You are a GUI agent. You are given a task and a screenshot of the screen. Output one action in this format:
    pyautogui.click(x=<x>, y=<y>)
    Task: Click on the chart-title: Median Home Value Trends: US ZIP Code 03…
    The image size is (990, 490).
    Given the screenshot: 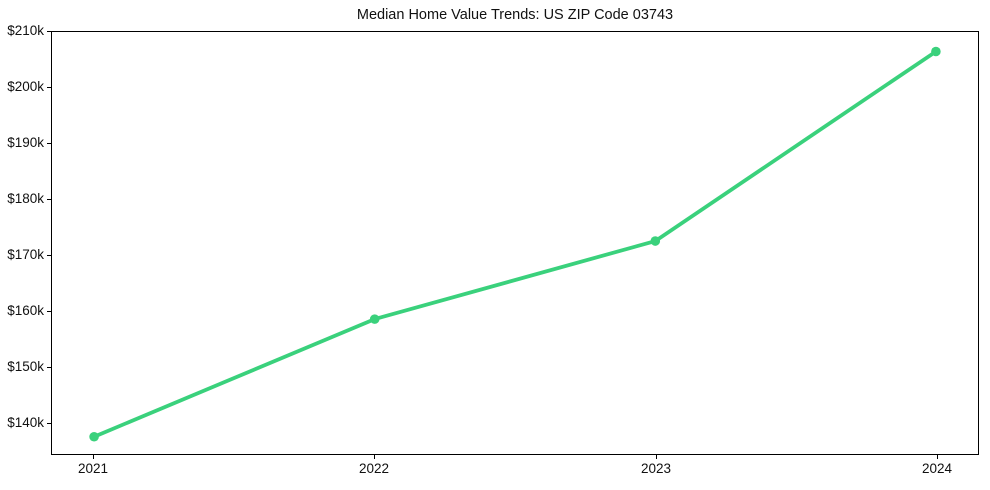 What is the action you would take?
    pyautogui.click(x=515, y=15)
    